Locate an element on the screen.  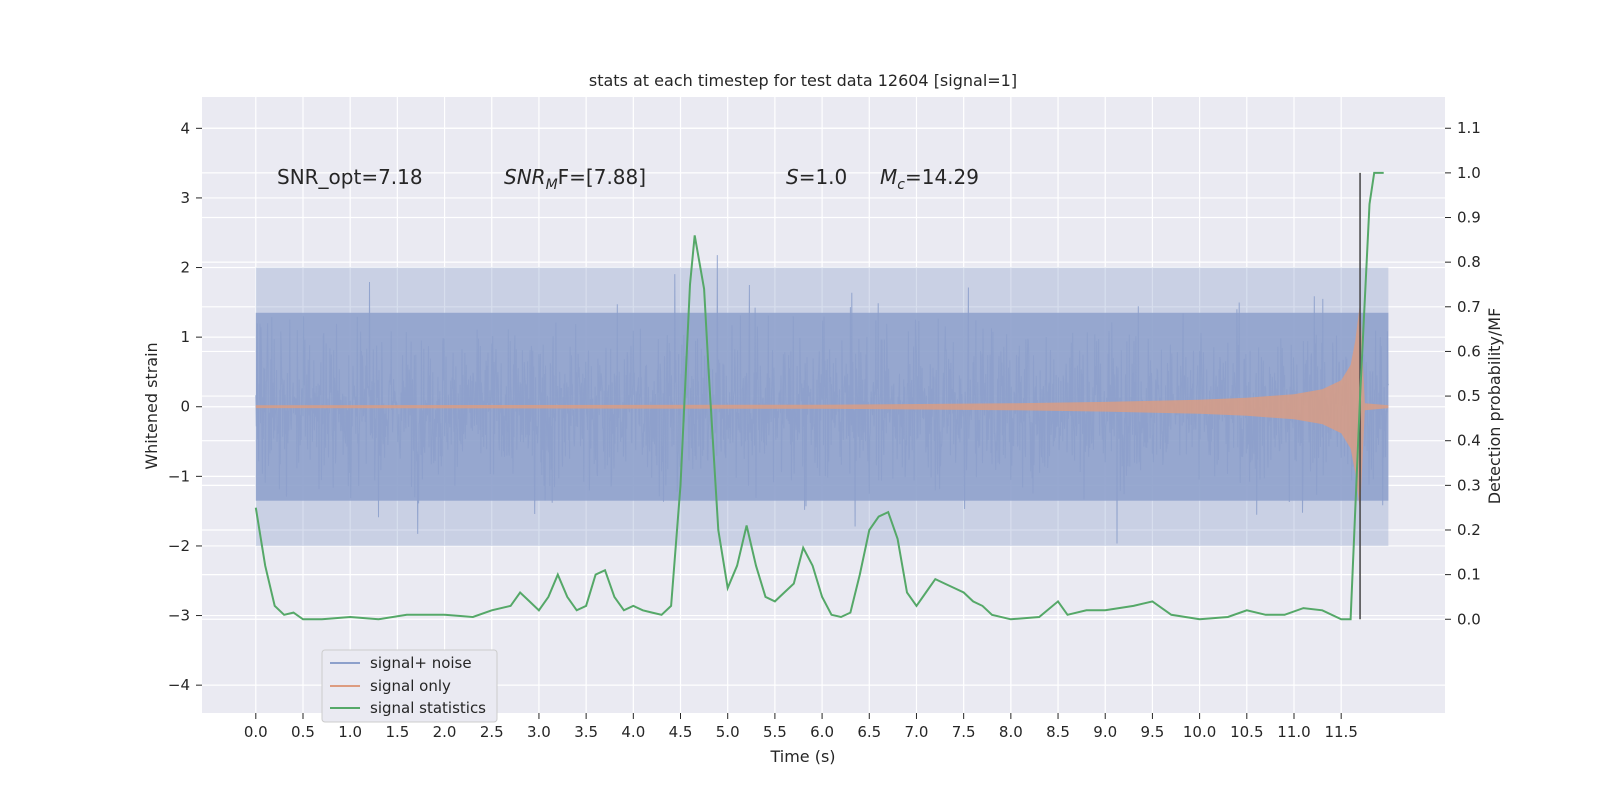
y2-tick-label: 0.7 is located at coordinates (1469, 307).